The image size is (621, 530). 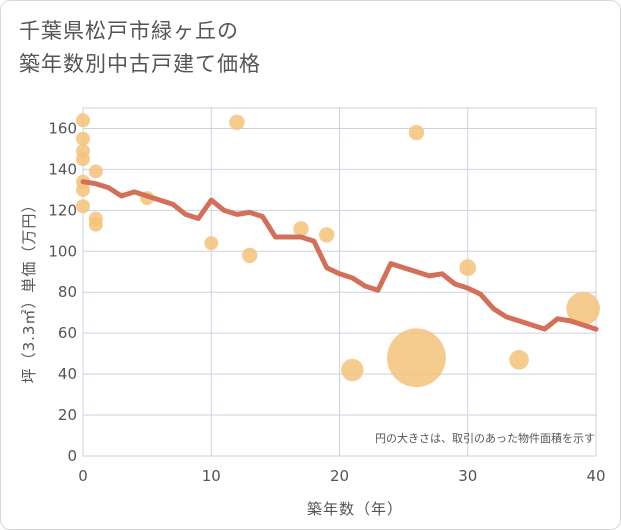 I want to click on x-tick-label-2: 20, so click(x=339, y=476).